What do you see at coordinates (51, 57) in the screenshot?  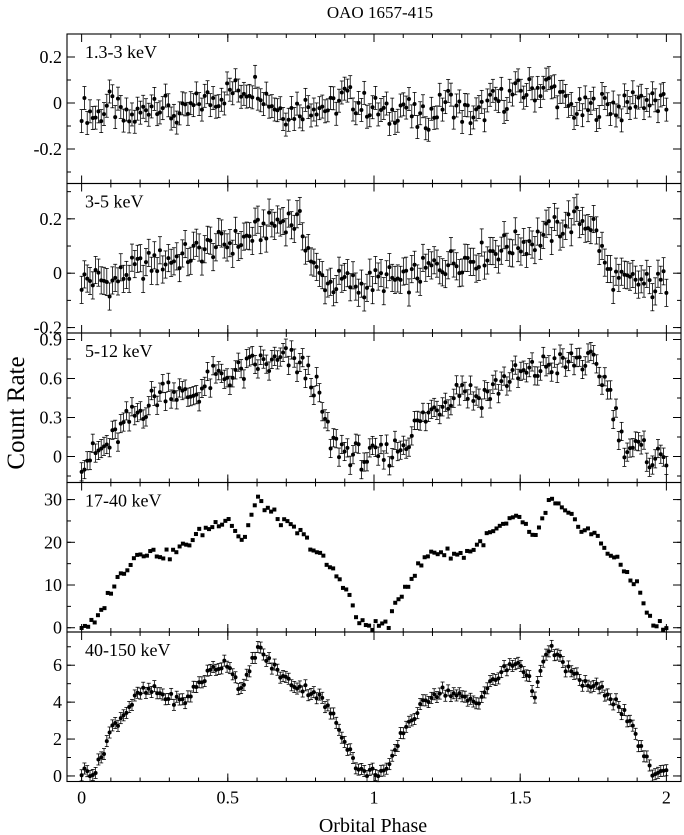 I see `y-tick-label: 0.2` at bounding box center [51, 57].